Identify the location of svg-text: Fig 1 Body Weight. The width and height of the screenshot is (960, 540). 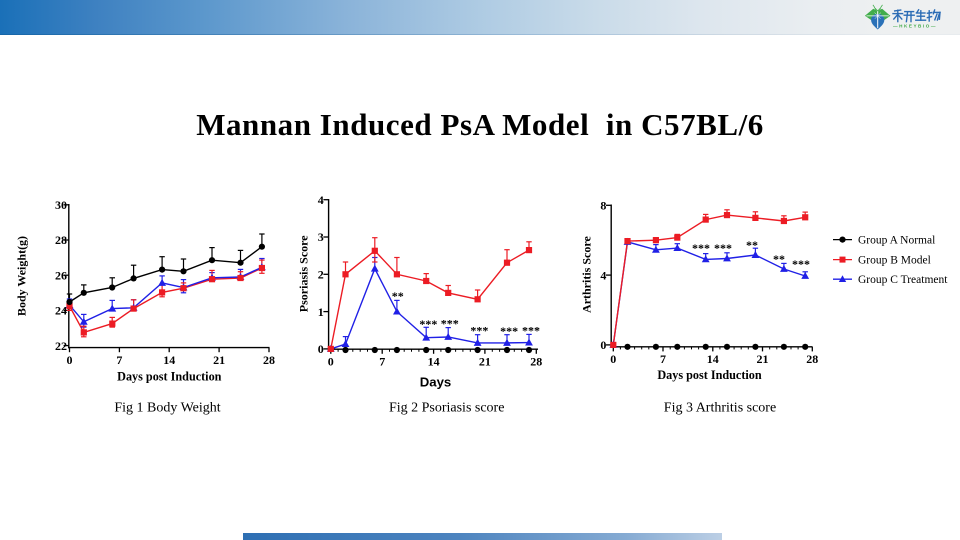
(167, 408).